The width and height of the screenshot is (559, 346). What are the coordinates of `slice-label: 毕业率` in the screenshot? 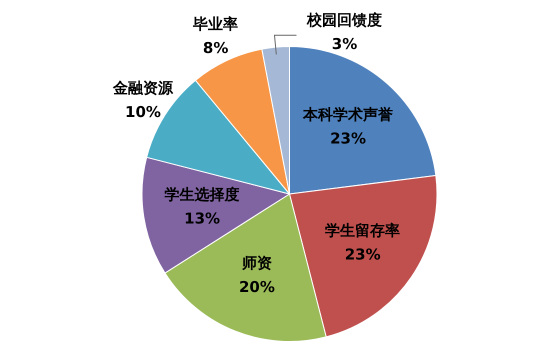 It's located at (215, 23).